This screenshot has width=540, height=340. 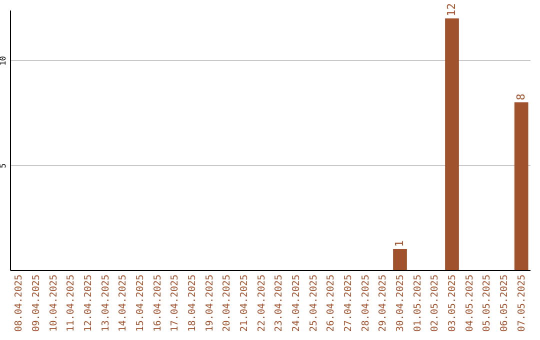 I want to click on data-label: 1, so click(x=399, y=244).